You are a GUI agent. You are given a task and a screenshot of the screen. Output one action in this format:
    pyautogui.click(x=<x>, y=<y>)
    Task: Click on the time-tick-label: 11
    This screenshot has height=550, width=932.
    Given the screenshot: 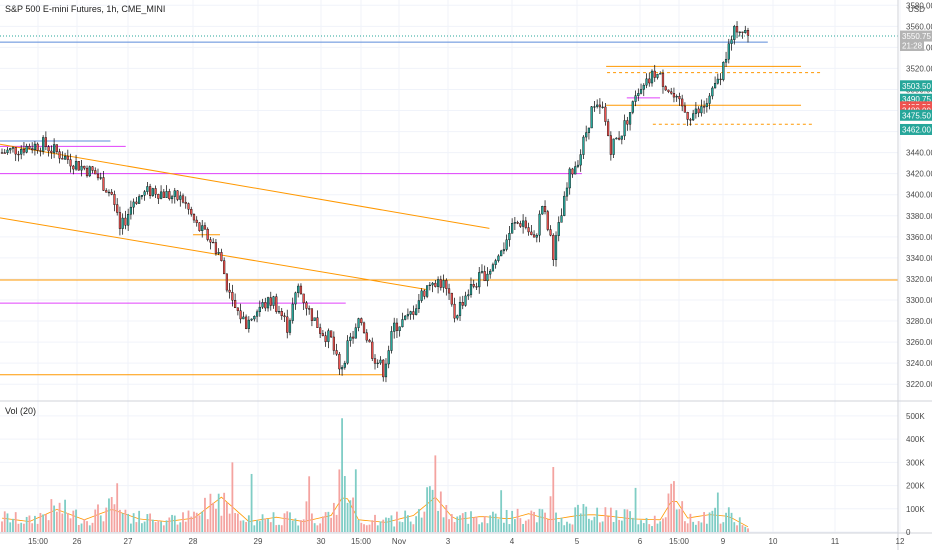 What is the action you would take?
    pyautogui.click(x=835, y=541)
    